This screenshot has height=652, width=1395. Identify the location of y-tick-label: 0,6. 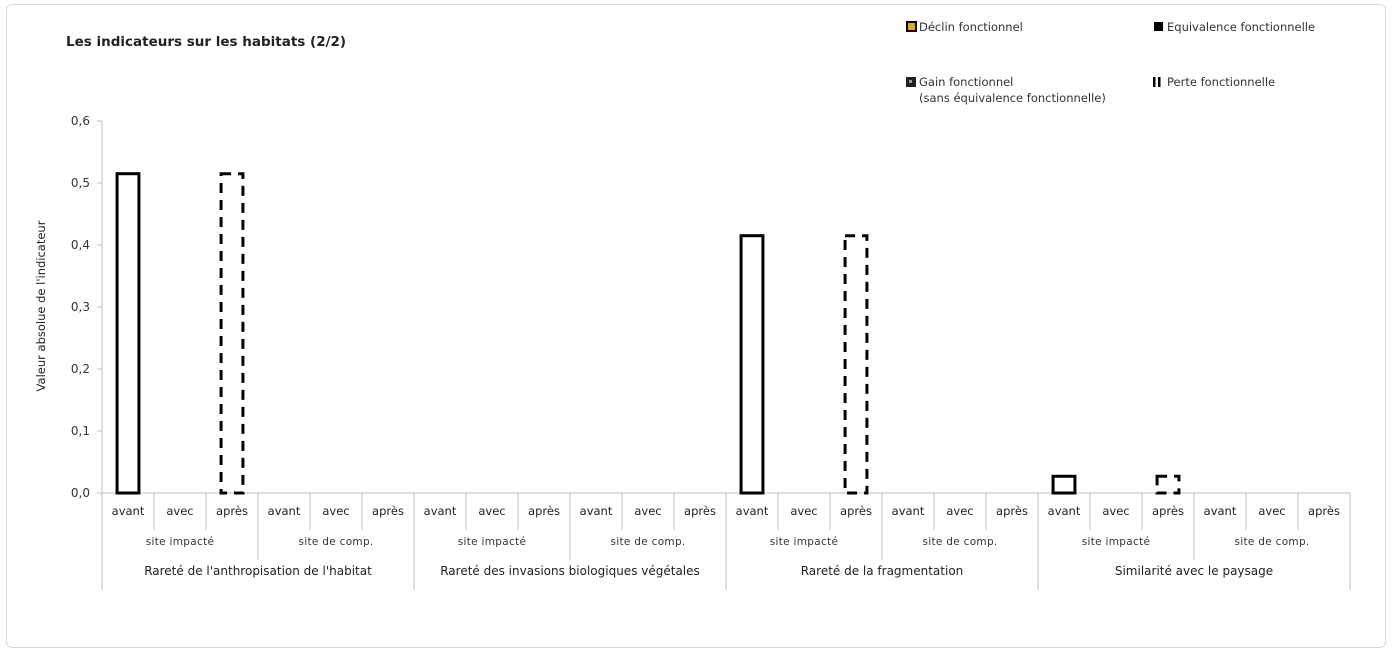
(80, 121).